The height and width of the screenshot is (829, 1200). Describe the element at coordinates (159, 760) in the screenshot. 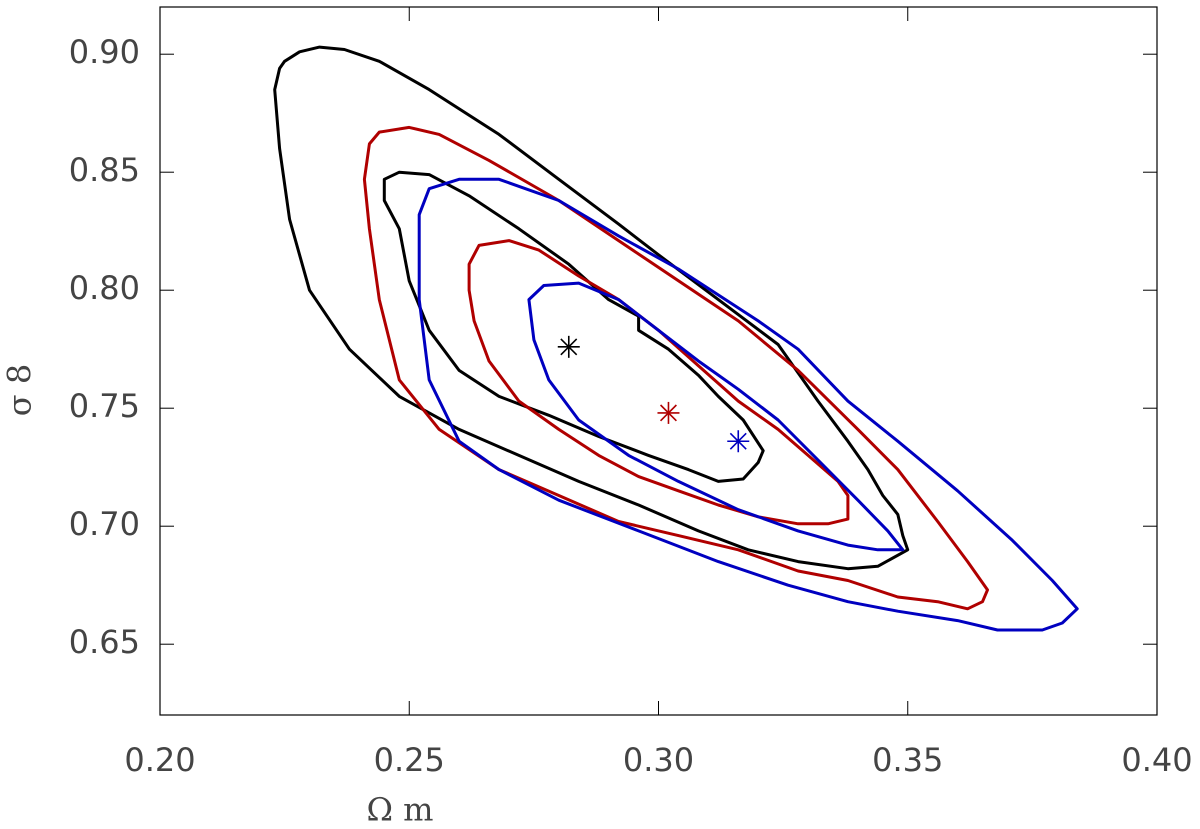

I see `x-tick-label: 0.20` at that location.